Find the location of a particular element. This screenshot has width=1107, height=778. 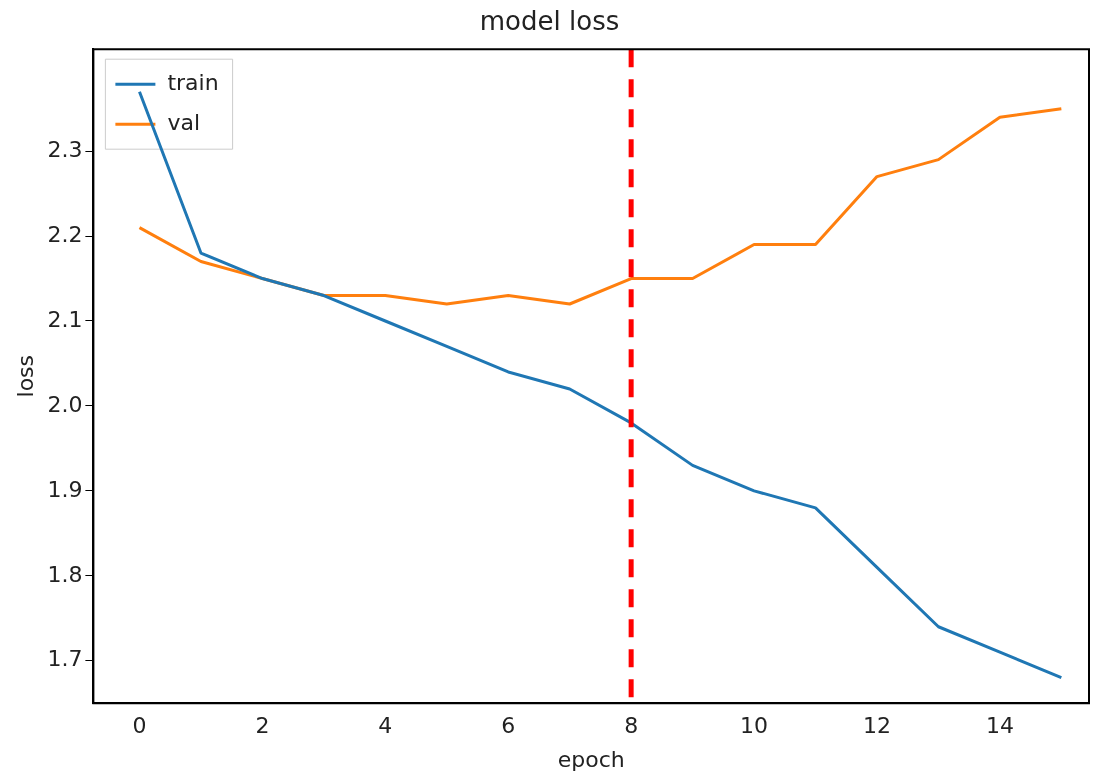

x-tick-label: 0 is located at coordinates (139, 726).